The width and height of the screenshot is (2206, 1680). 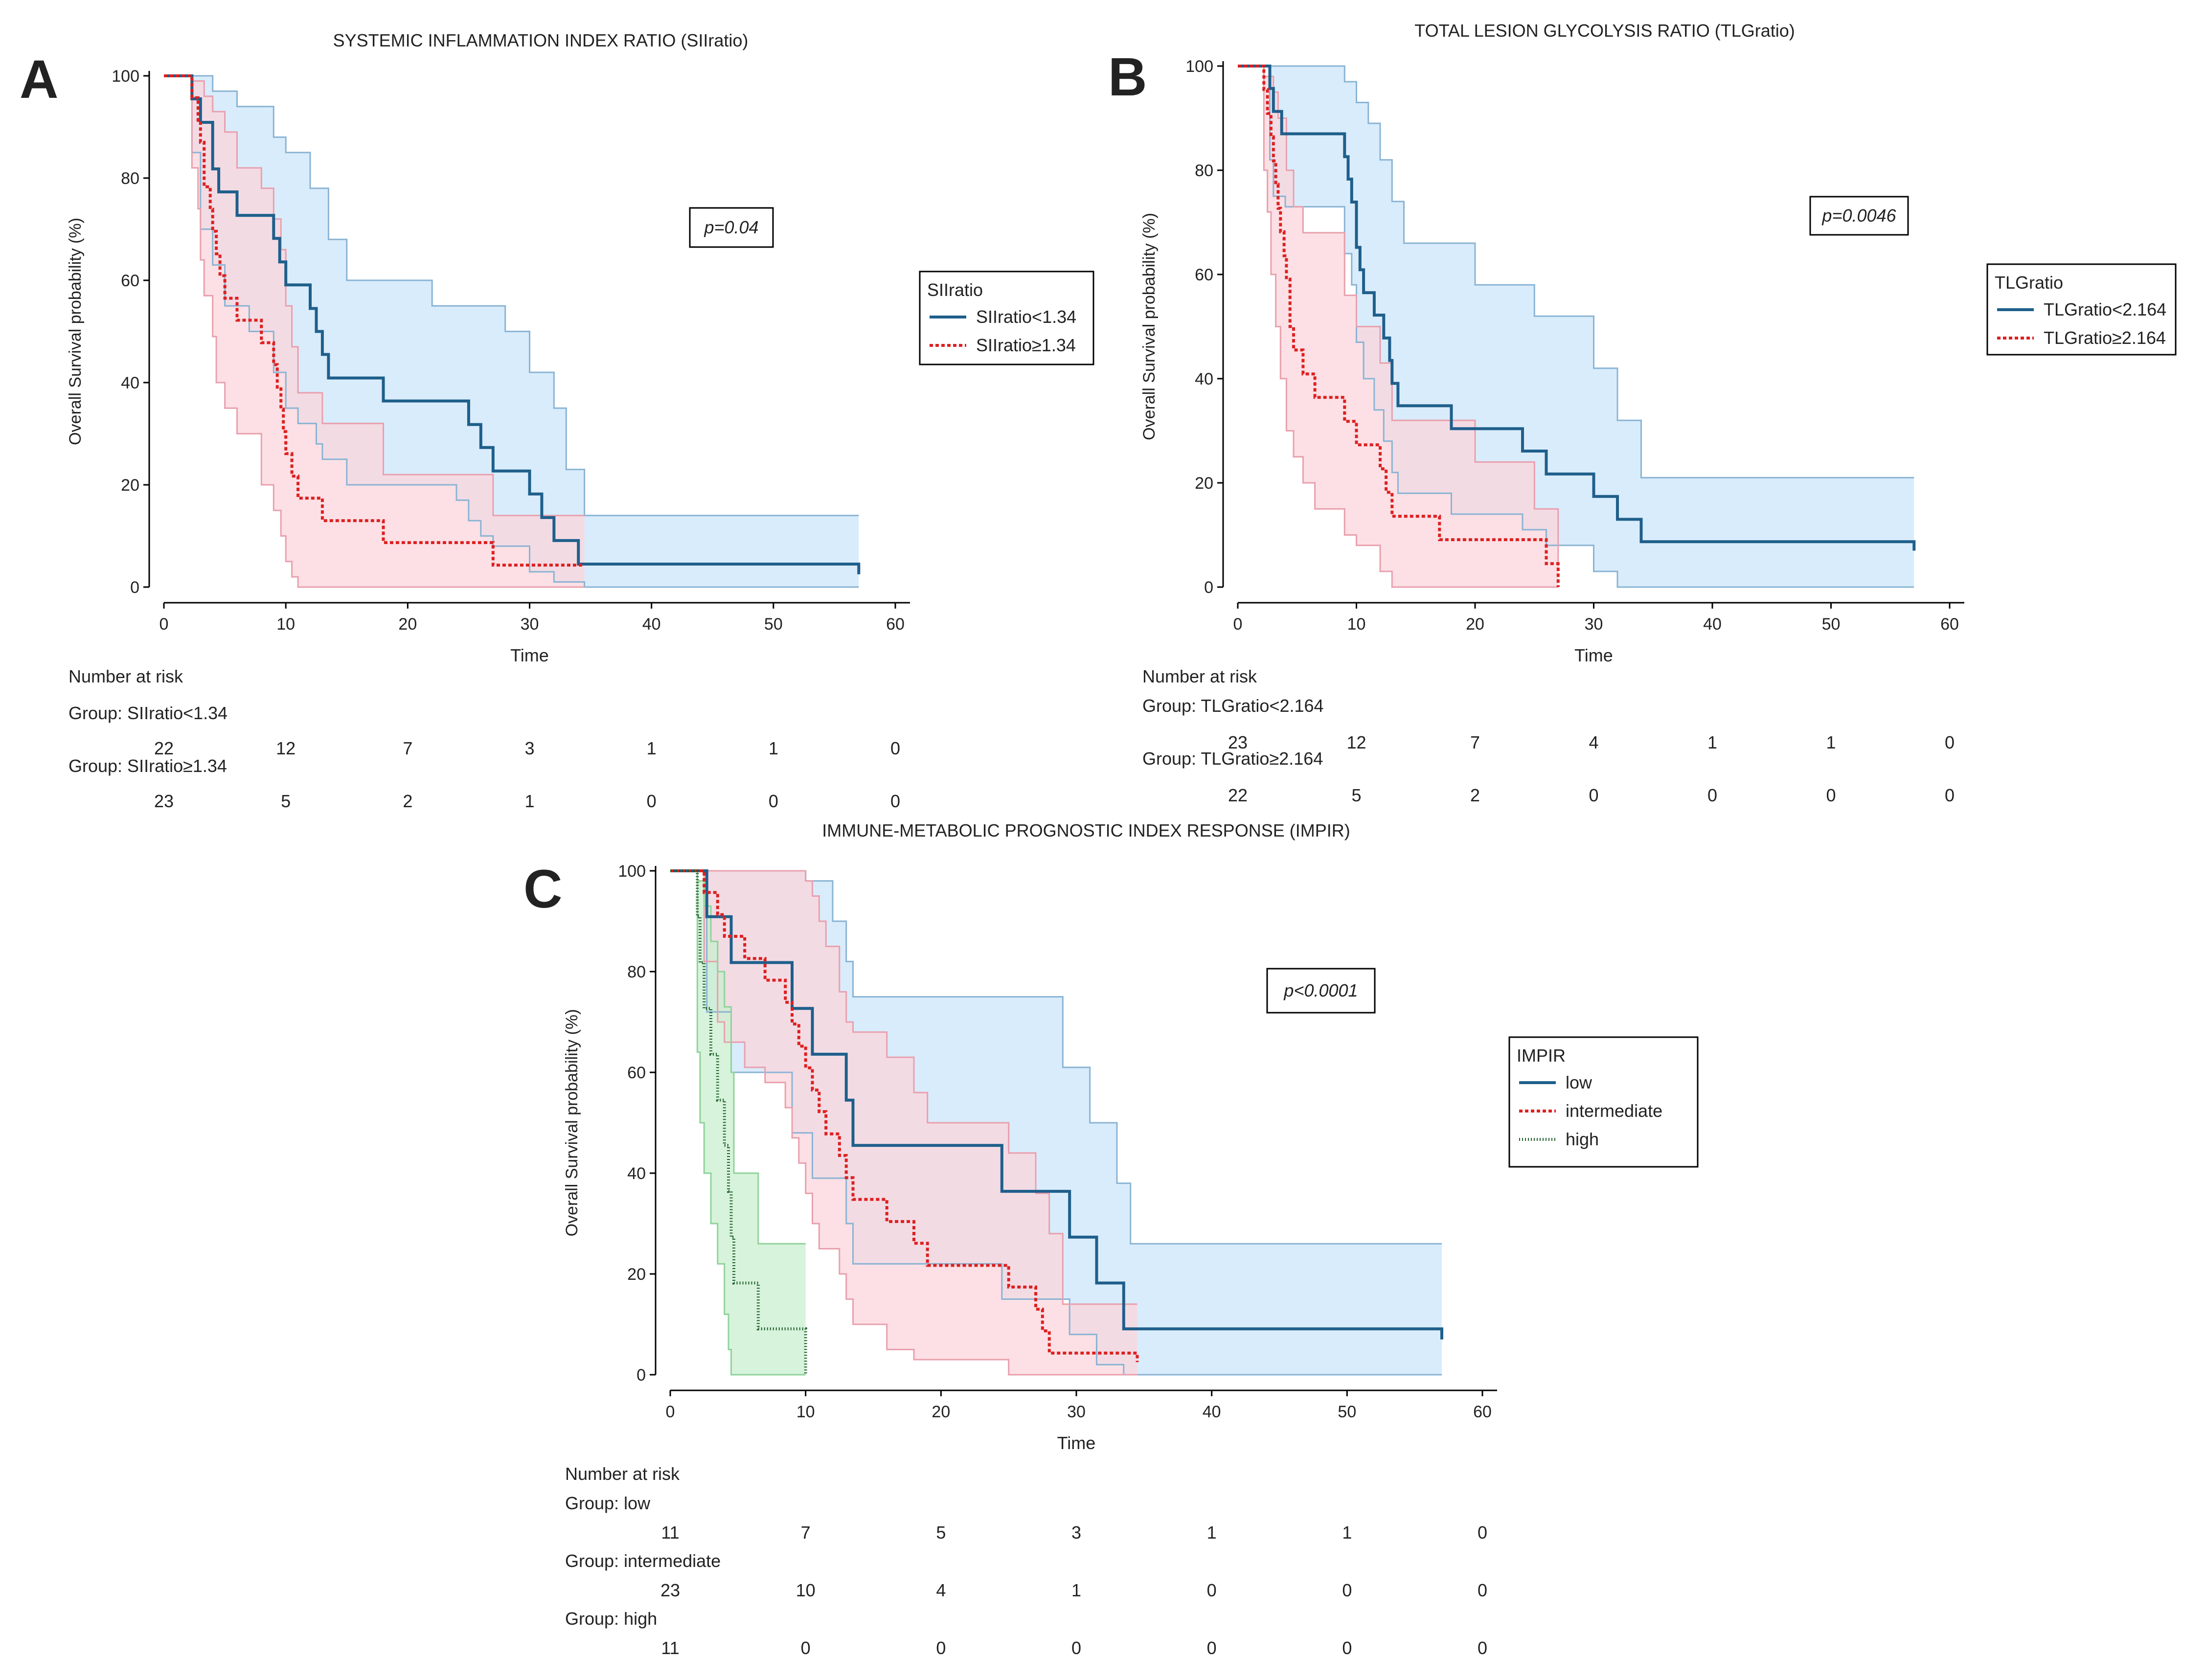 What do you see at coordinates (1238, 795) in the screenshot?
I see `risk-count: 22` at bounding box center [1238, 795].